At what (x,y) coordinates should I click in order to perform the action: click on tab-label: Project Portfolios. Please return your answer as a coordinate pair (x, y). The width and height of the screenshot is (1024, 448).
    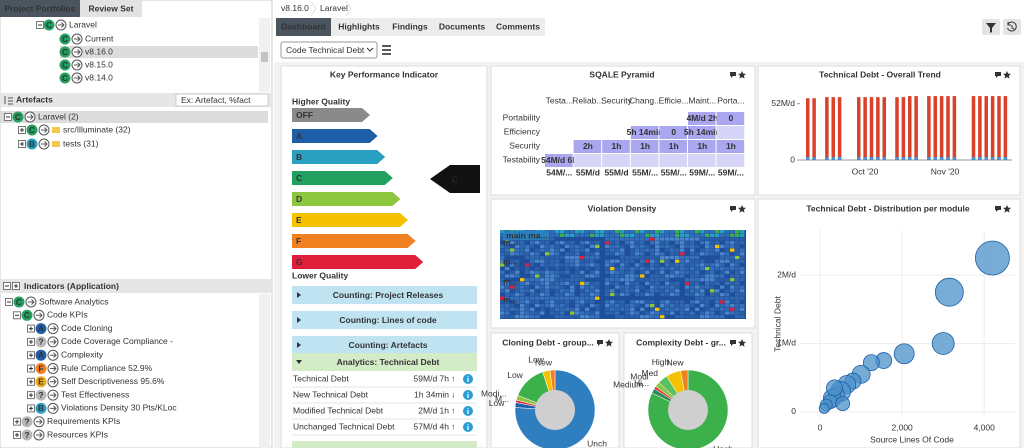
    Looking at the image, I should click on (40, 8).